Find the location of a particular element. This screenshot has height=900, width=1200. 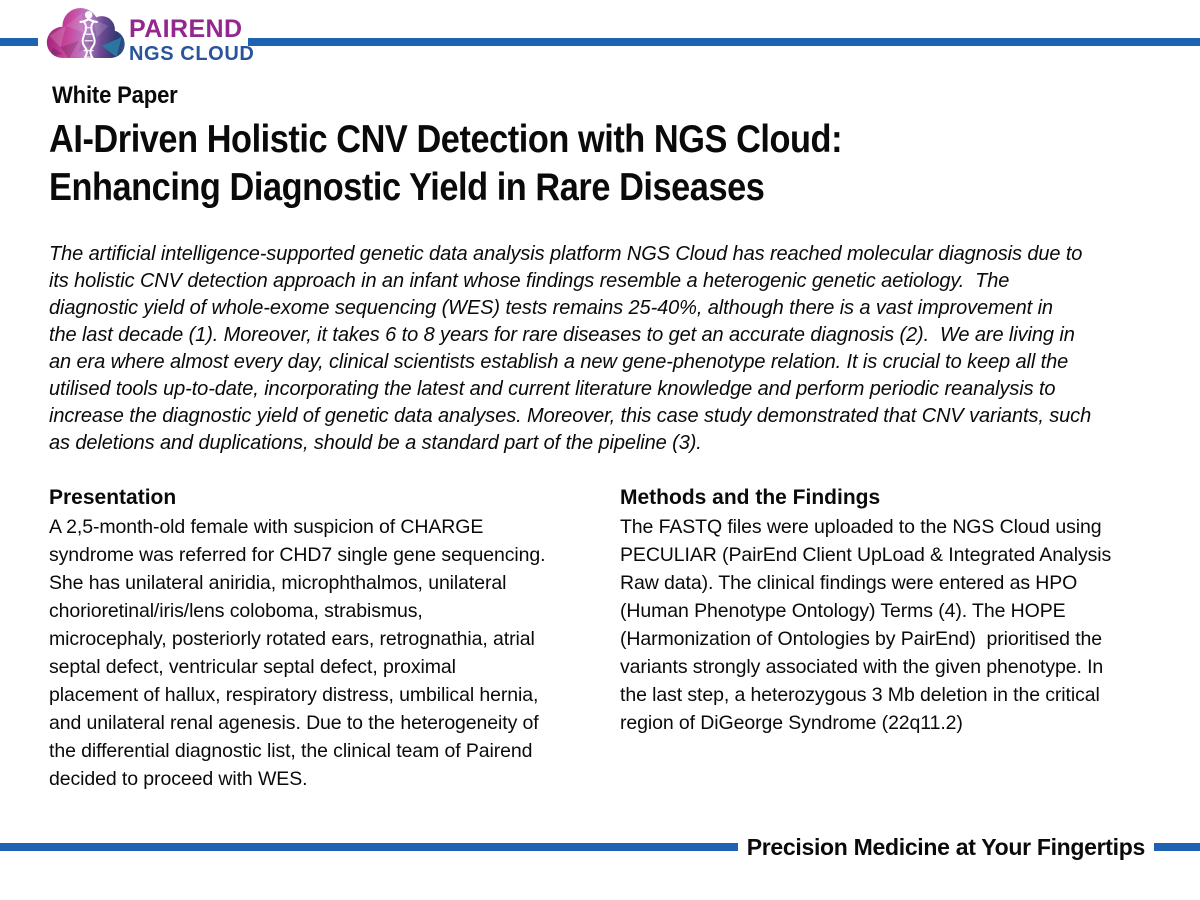

footer-tagline: Precision Medicine at Your Fingertips is located at coordinates (946, 846).